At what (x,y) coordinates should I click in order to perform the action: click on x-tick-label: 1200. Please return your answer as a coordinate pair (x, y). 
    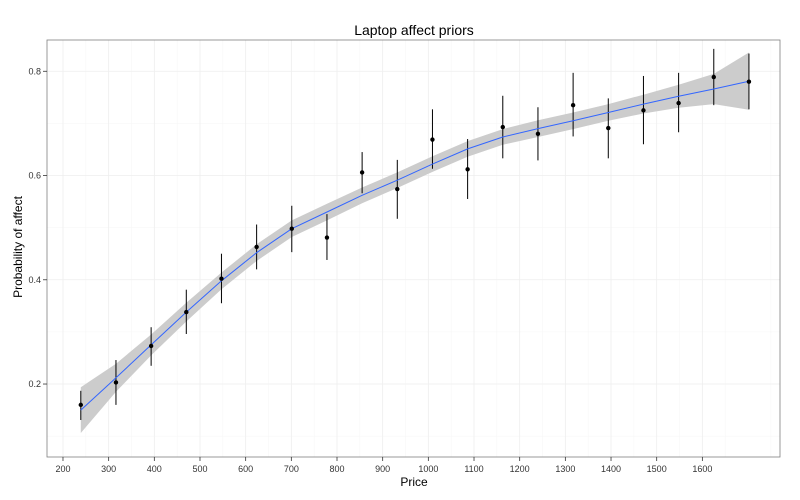
    Looking at the image, I should click on (520, 469).